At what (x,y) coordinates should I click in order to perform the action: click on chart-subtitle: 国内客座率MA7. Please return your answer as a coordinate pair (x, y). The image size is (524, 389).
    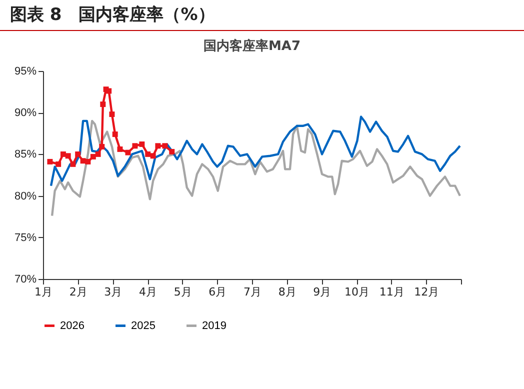
    Looking at the image, I should click on (252, 46).